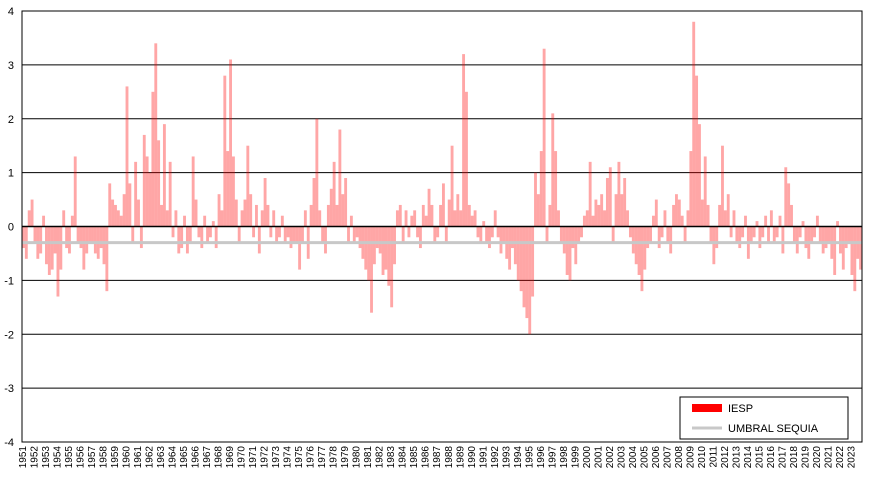 The image size is (869, 481). What do you see at coordinates (773, 429) in the screenshot?
I see `legend-label: UMBRAL SEQUIA` at bounding box center [773, 429].